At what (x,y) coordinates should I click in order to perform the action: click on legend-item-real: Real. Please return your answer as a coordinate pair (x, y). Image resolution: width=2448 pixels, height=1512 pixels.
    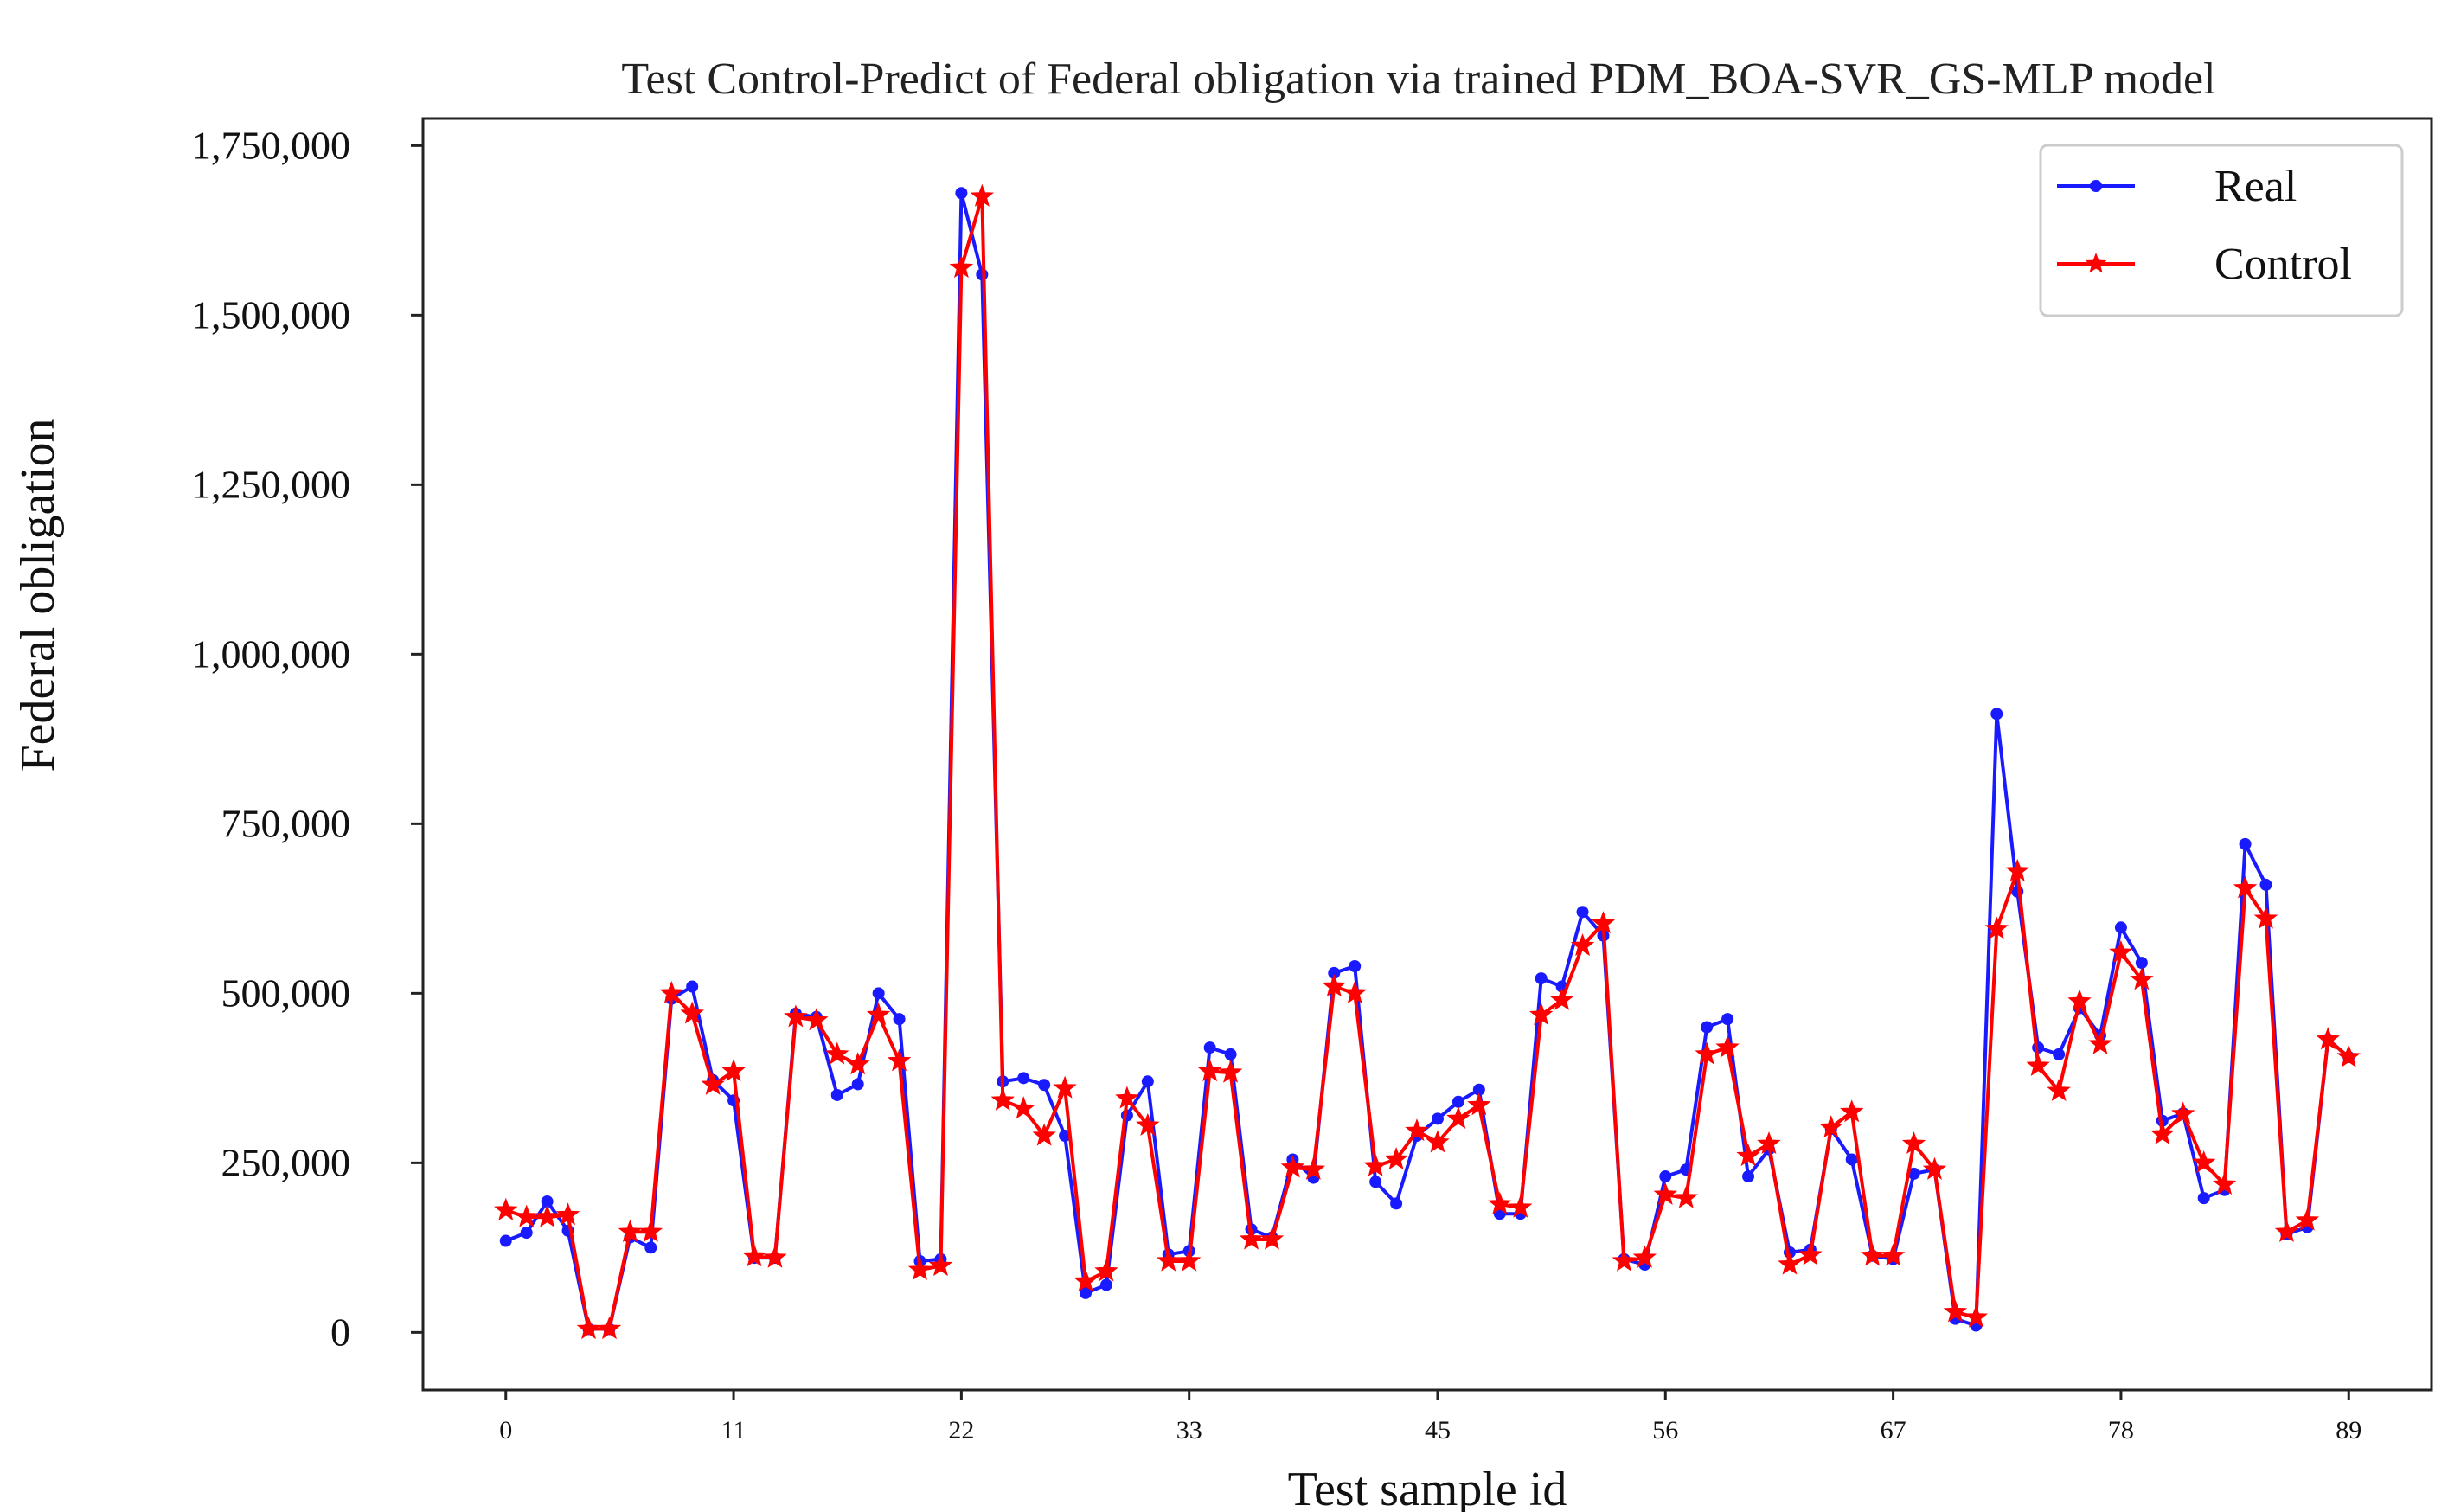
    Looking at the image, I should click on (2177, 186).